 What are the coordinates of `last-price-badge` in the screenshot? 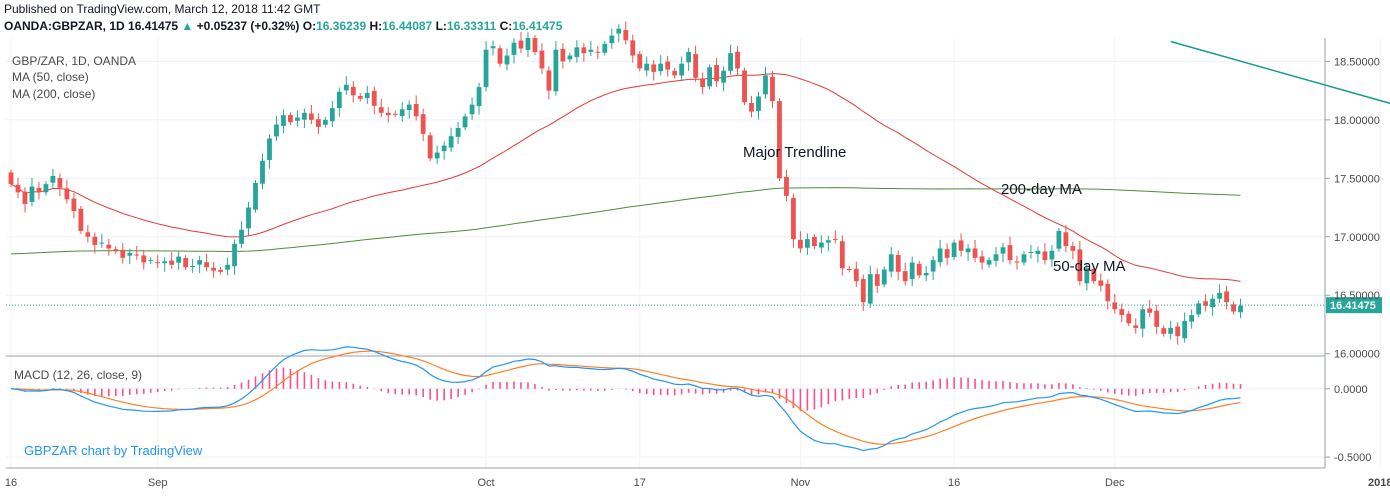 It's located at (1354, 305).